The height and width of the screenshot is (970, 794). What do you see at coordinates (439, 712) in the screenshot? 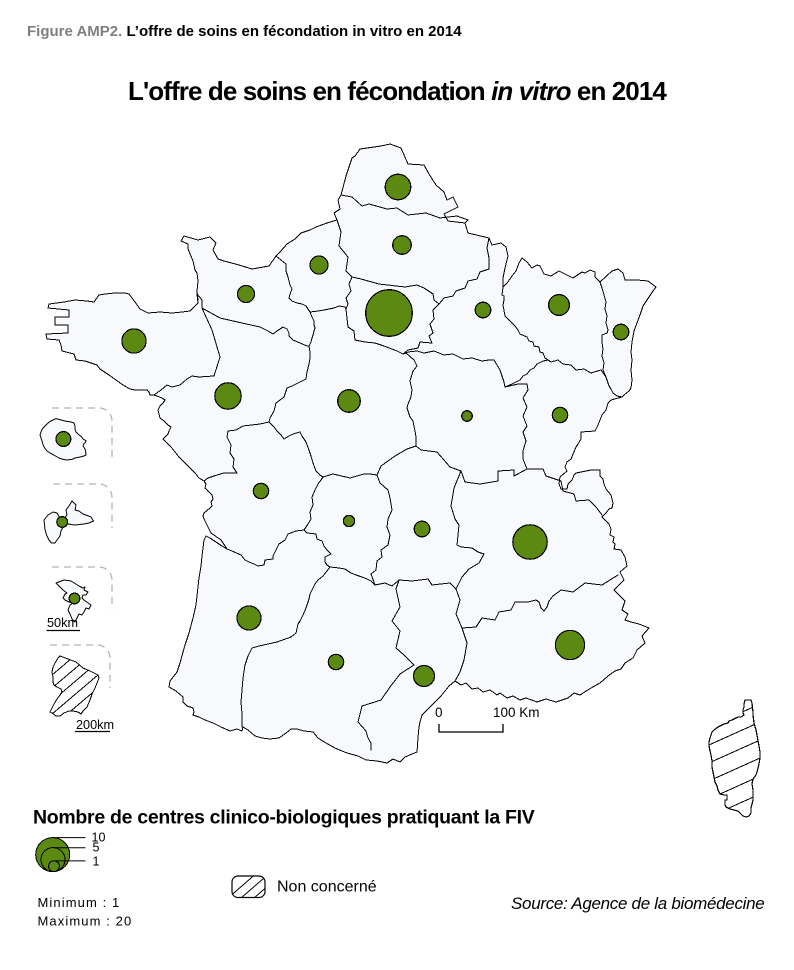
I see `svg-text: 0` at bounding box center [439, 712].